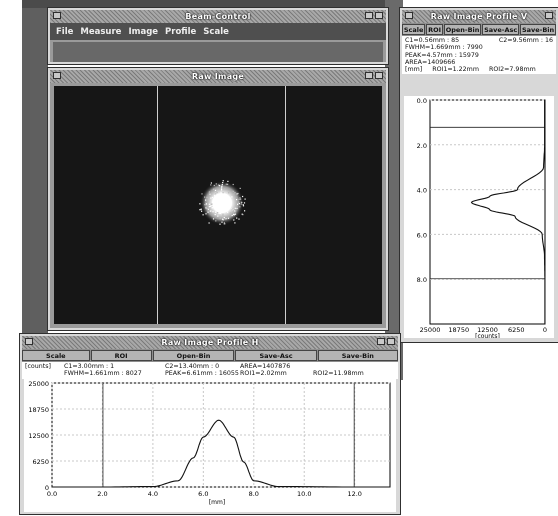 Image resolution: width=558 pixels, height=516 pixels. I want to click on x-tick-label: 0.0, so click(52, 494).